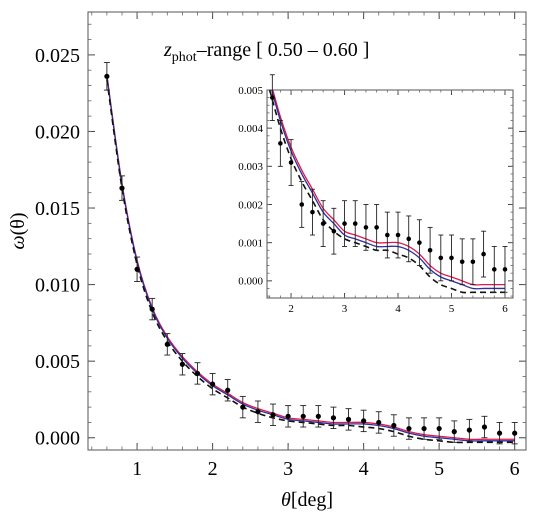 The height and width of the screenshot is (520, 540). Describe the element at coordinates (57, 286) in the screenshot. I see `main-y-tick-label: 0.010` at that location.